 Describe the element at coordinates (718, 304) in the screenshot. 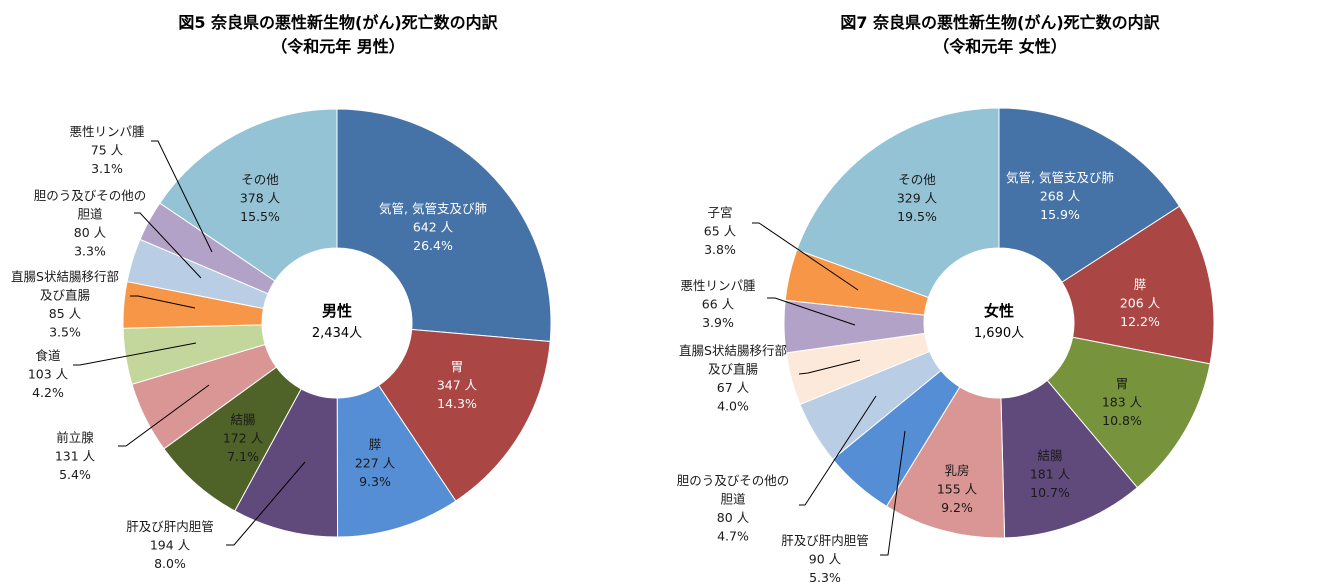

I see `slice-label-value: 66 人` at that location.